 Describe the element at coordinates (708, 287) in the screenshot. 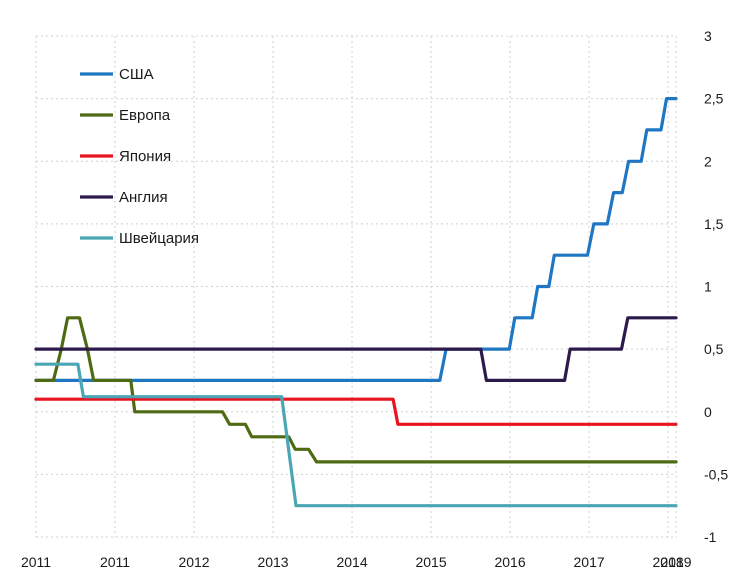

I see `y-tick-label: 1` at that location.